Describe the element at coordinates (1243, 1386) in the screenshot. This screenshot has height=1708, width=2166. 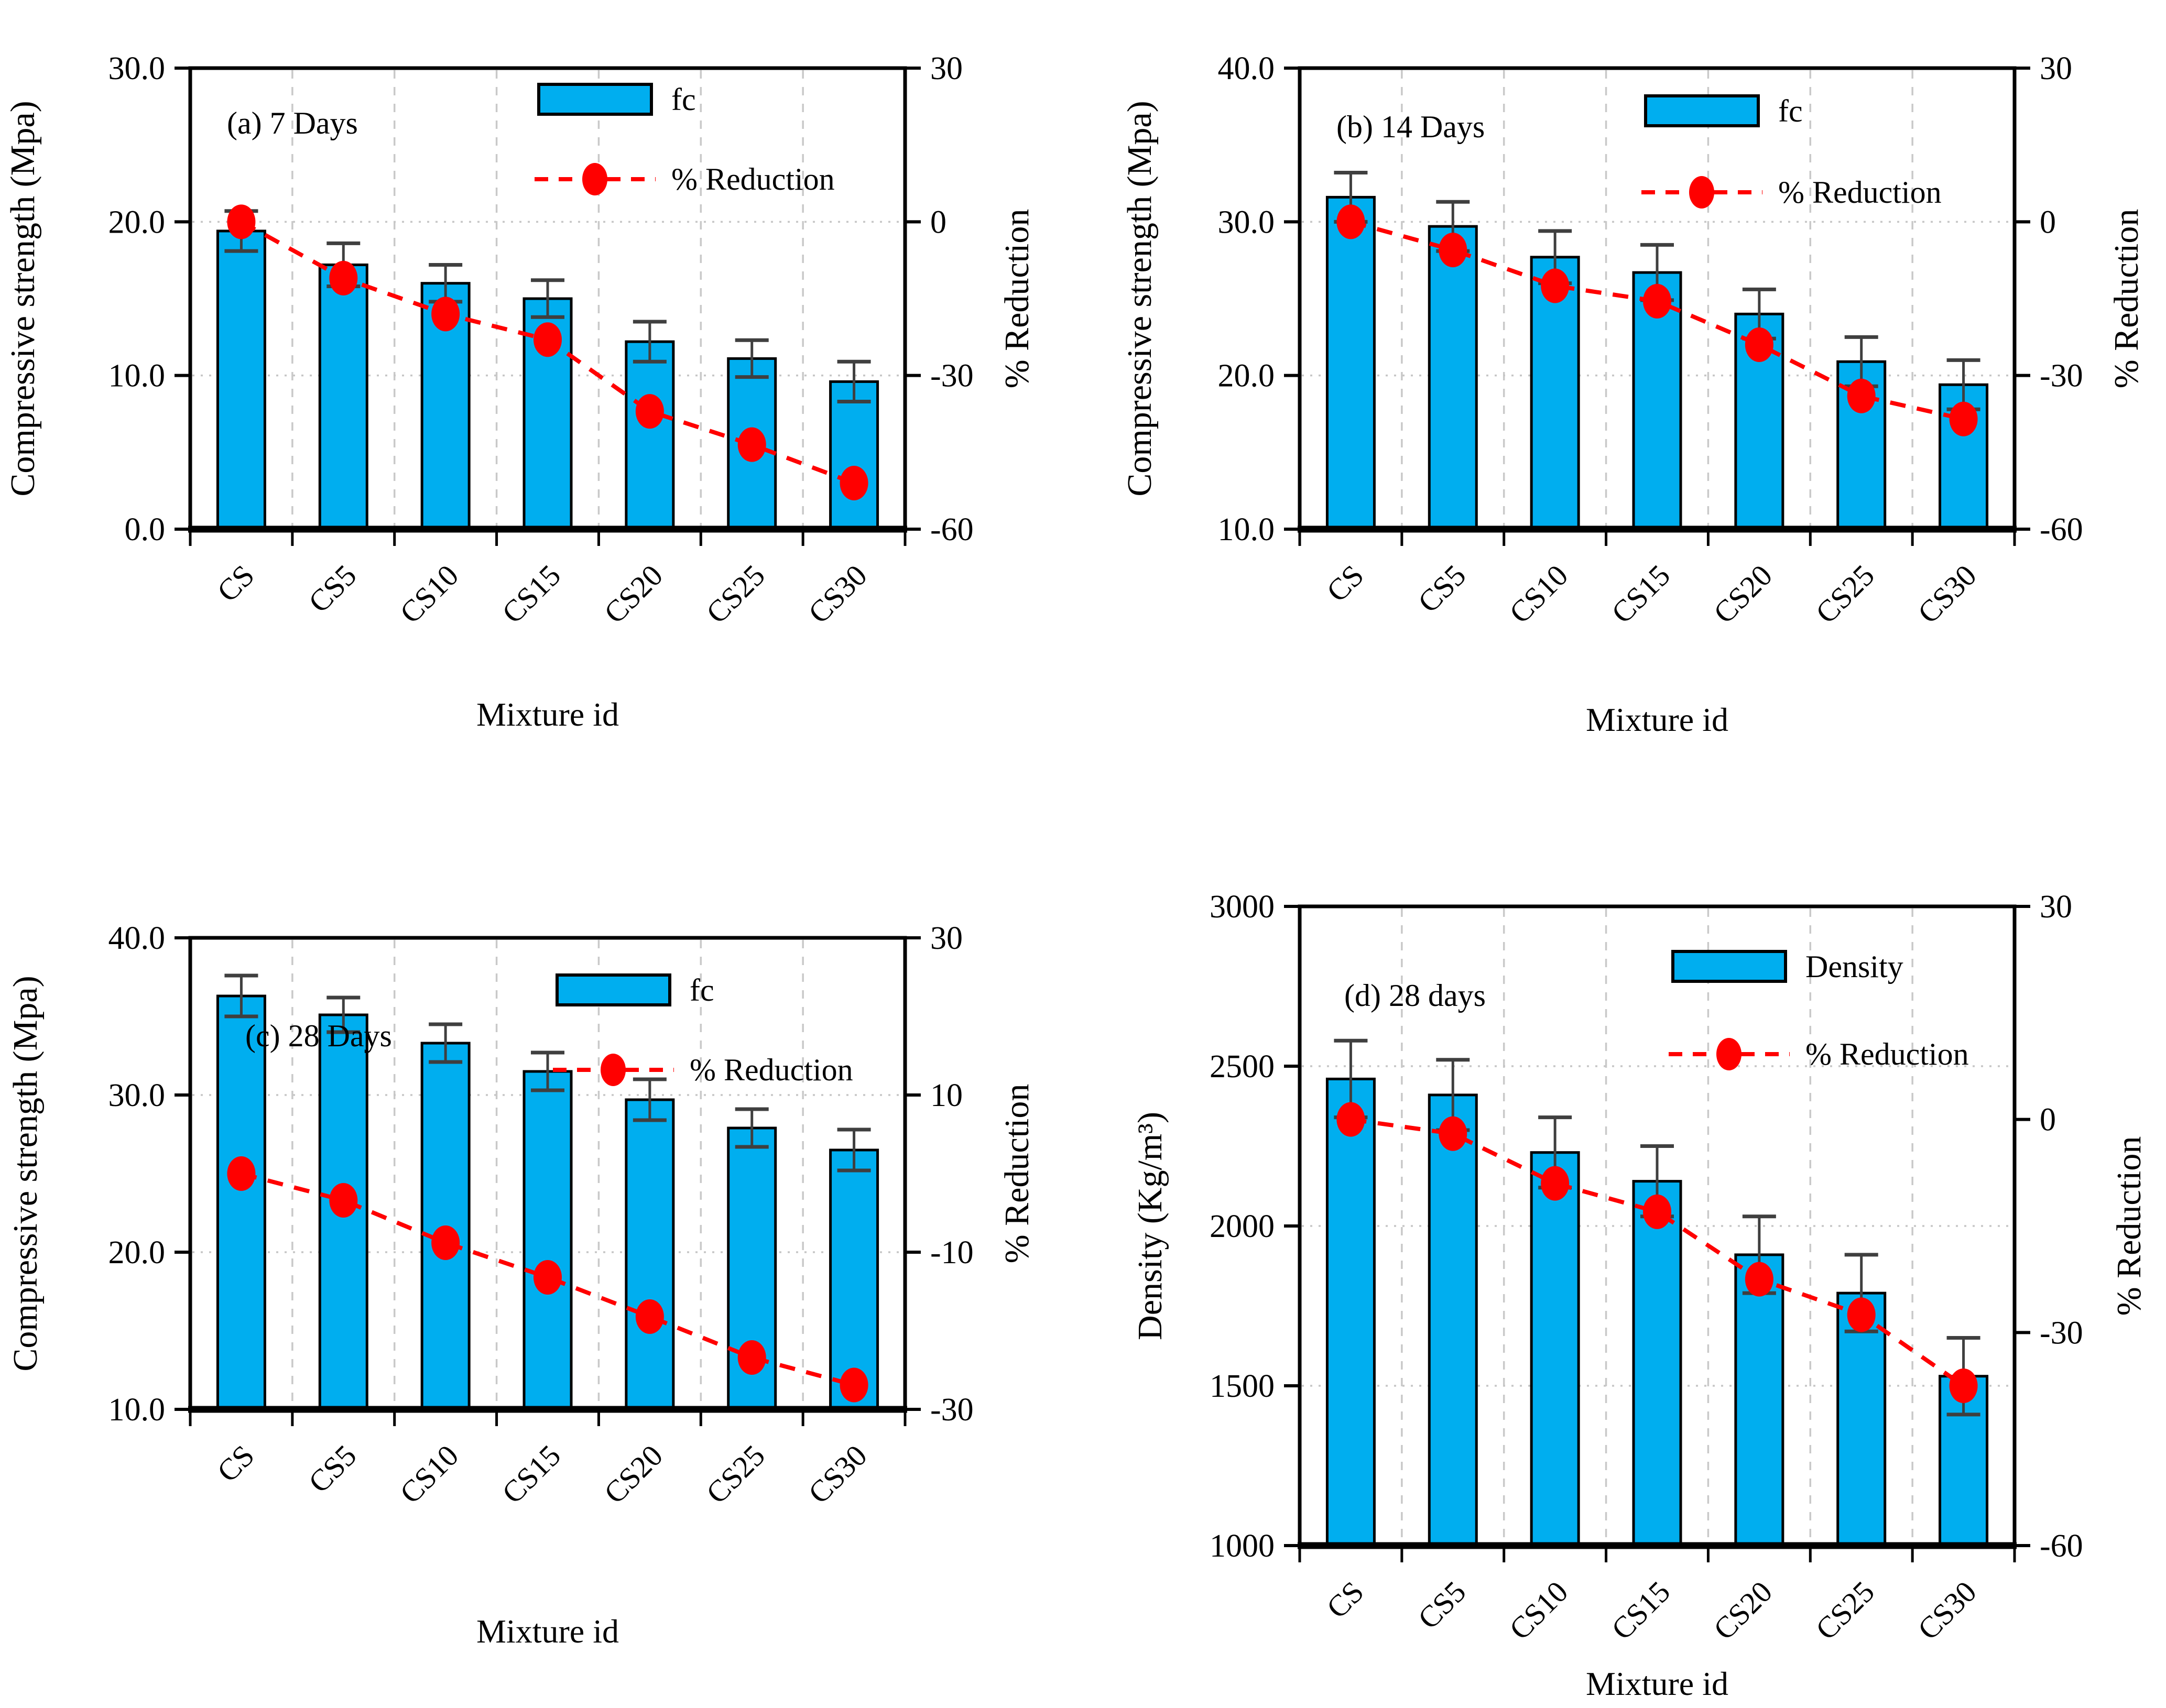
I see `left-tick-label: 1500` at that location.